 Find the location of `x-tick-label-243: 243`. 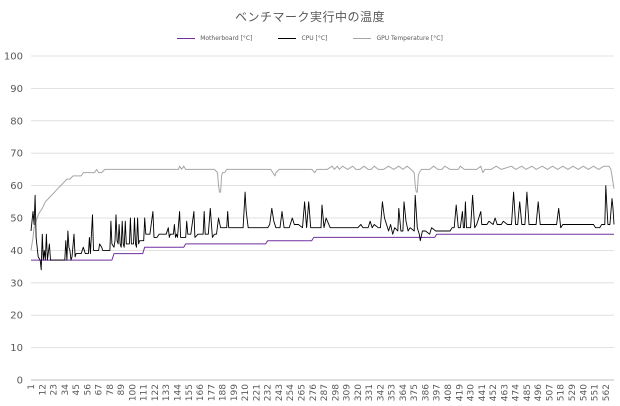

x-tick-label-243: 243 is located at coordinates (280, 392).